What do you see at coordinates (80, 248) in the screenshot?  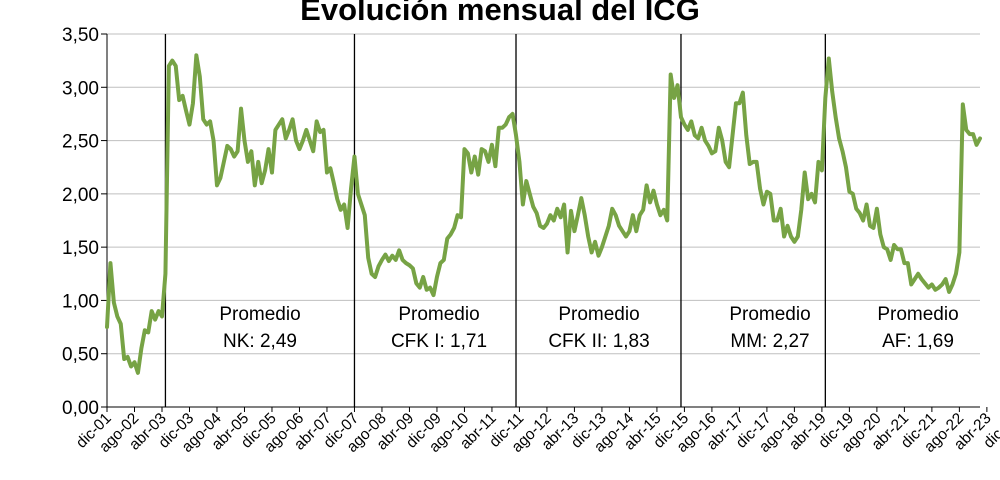 I see `y-tick-label: 1,50` at bounding box center [80, 248].